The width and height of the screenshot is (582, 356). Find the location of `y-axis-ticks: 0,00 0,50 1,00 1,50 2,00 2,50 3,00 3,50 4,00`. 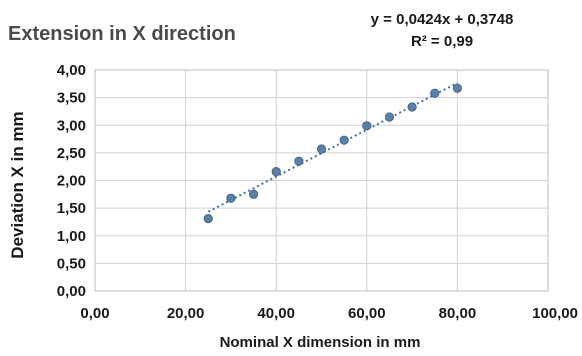

y-axis-ticks: 0,00 0,50 1,00 1,50 2,00 2,50 3,00 3,50 4,00 is located at coordinates (71, 181).